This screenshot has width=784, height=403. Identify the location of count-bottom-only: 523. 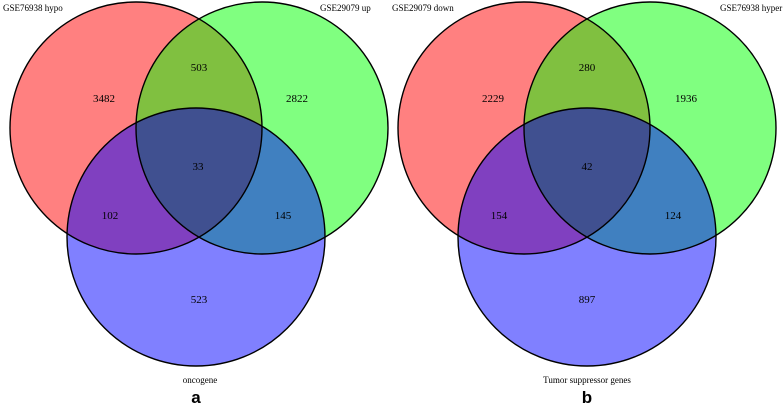
(199, 300).